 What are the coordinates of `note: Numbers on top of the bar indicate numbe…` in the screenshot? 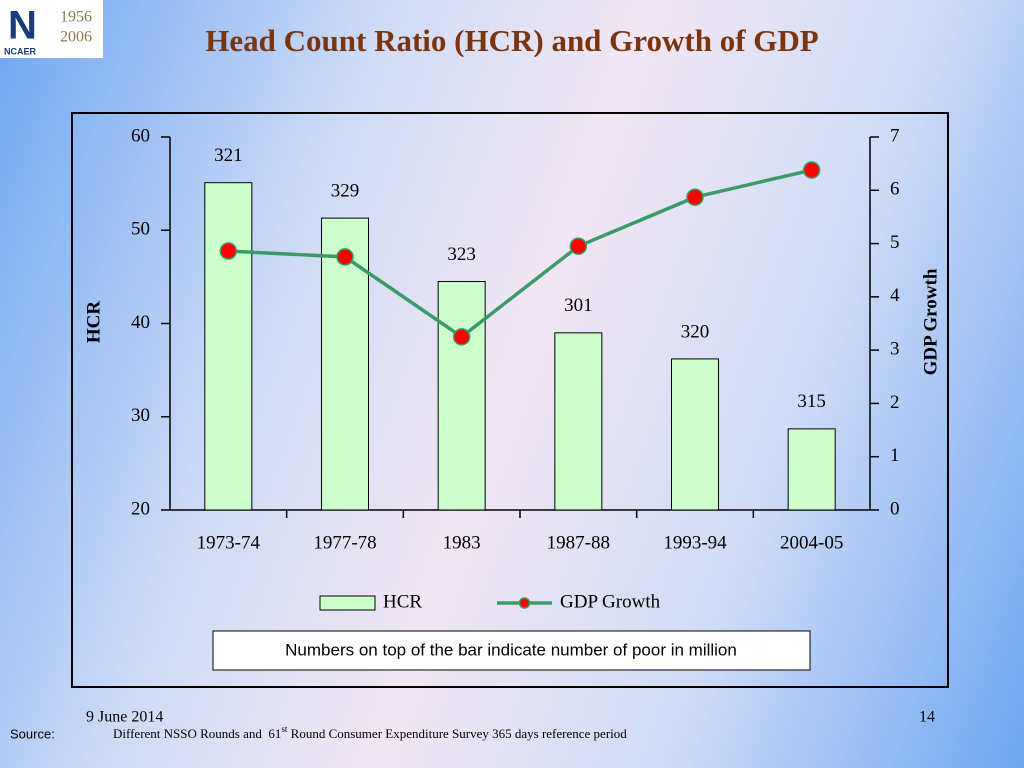 It's located at (511, 649).